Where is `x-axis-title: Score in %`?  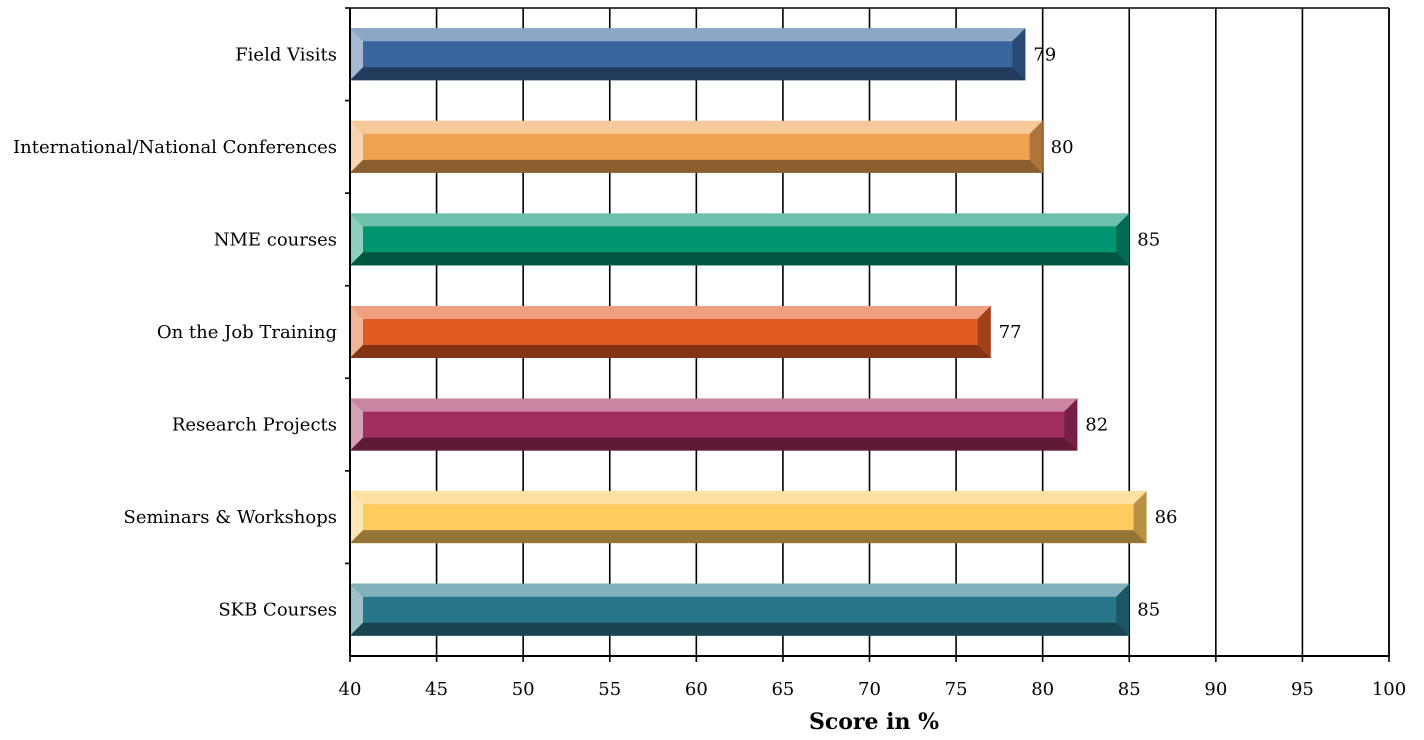 x-axis-title: Score in % is located at coordinates (874, 722).